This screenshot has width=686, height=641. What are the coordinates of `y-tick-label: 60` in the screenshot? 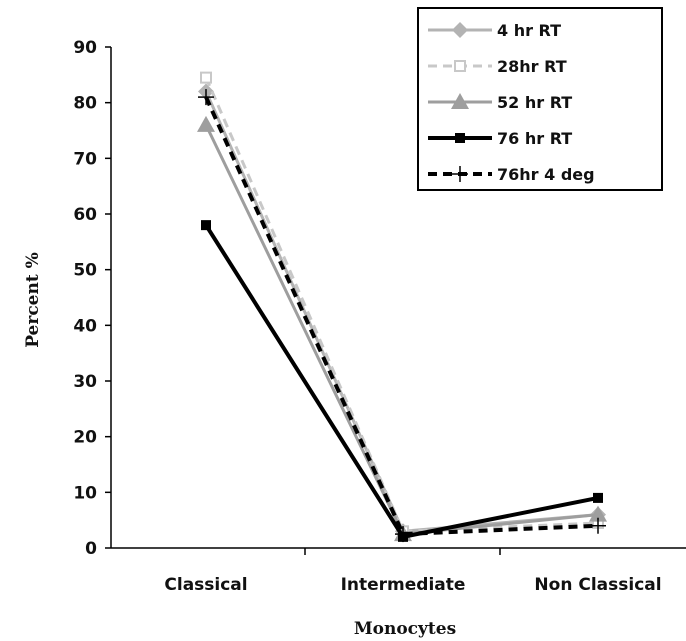 It's located at (85, 215).